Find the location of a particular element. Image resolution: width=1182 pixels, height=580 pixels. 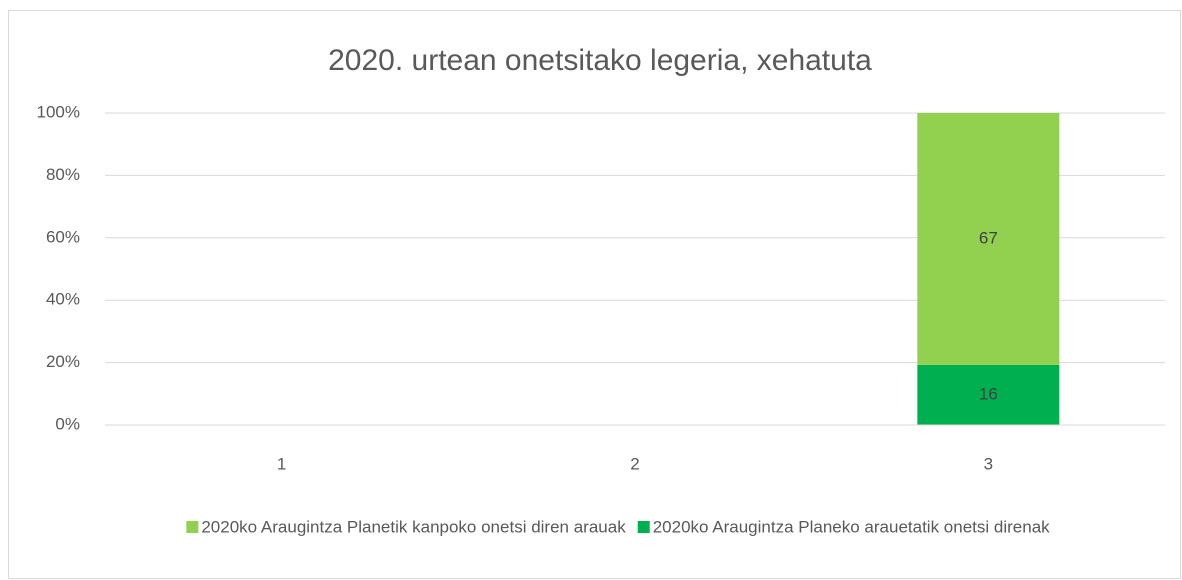

x-tick-label: 2 is located at coordinates (634, 463).